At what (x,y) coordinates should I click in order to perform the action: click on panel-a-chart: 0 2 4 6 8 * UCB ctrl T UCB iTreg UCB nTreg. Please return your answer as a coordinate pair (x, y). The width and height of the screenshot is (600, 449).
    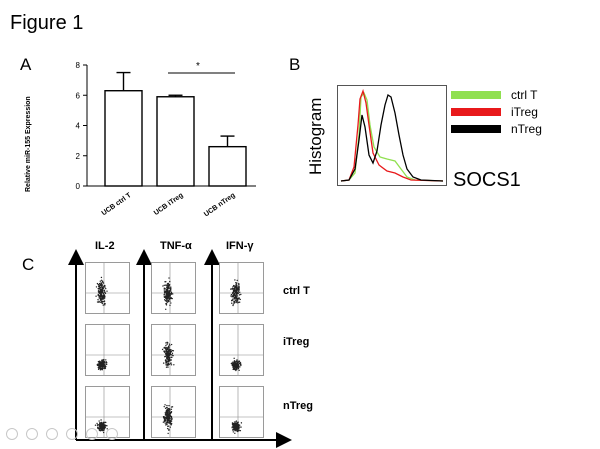
    Looking at the image, I should click on (166, 139).